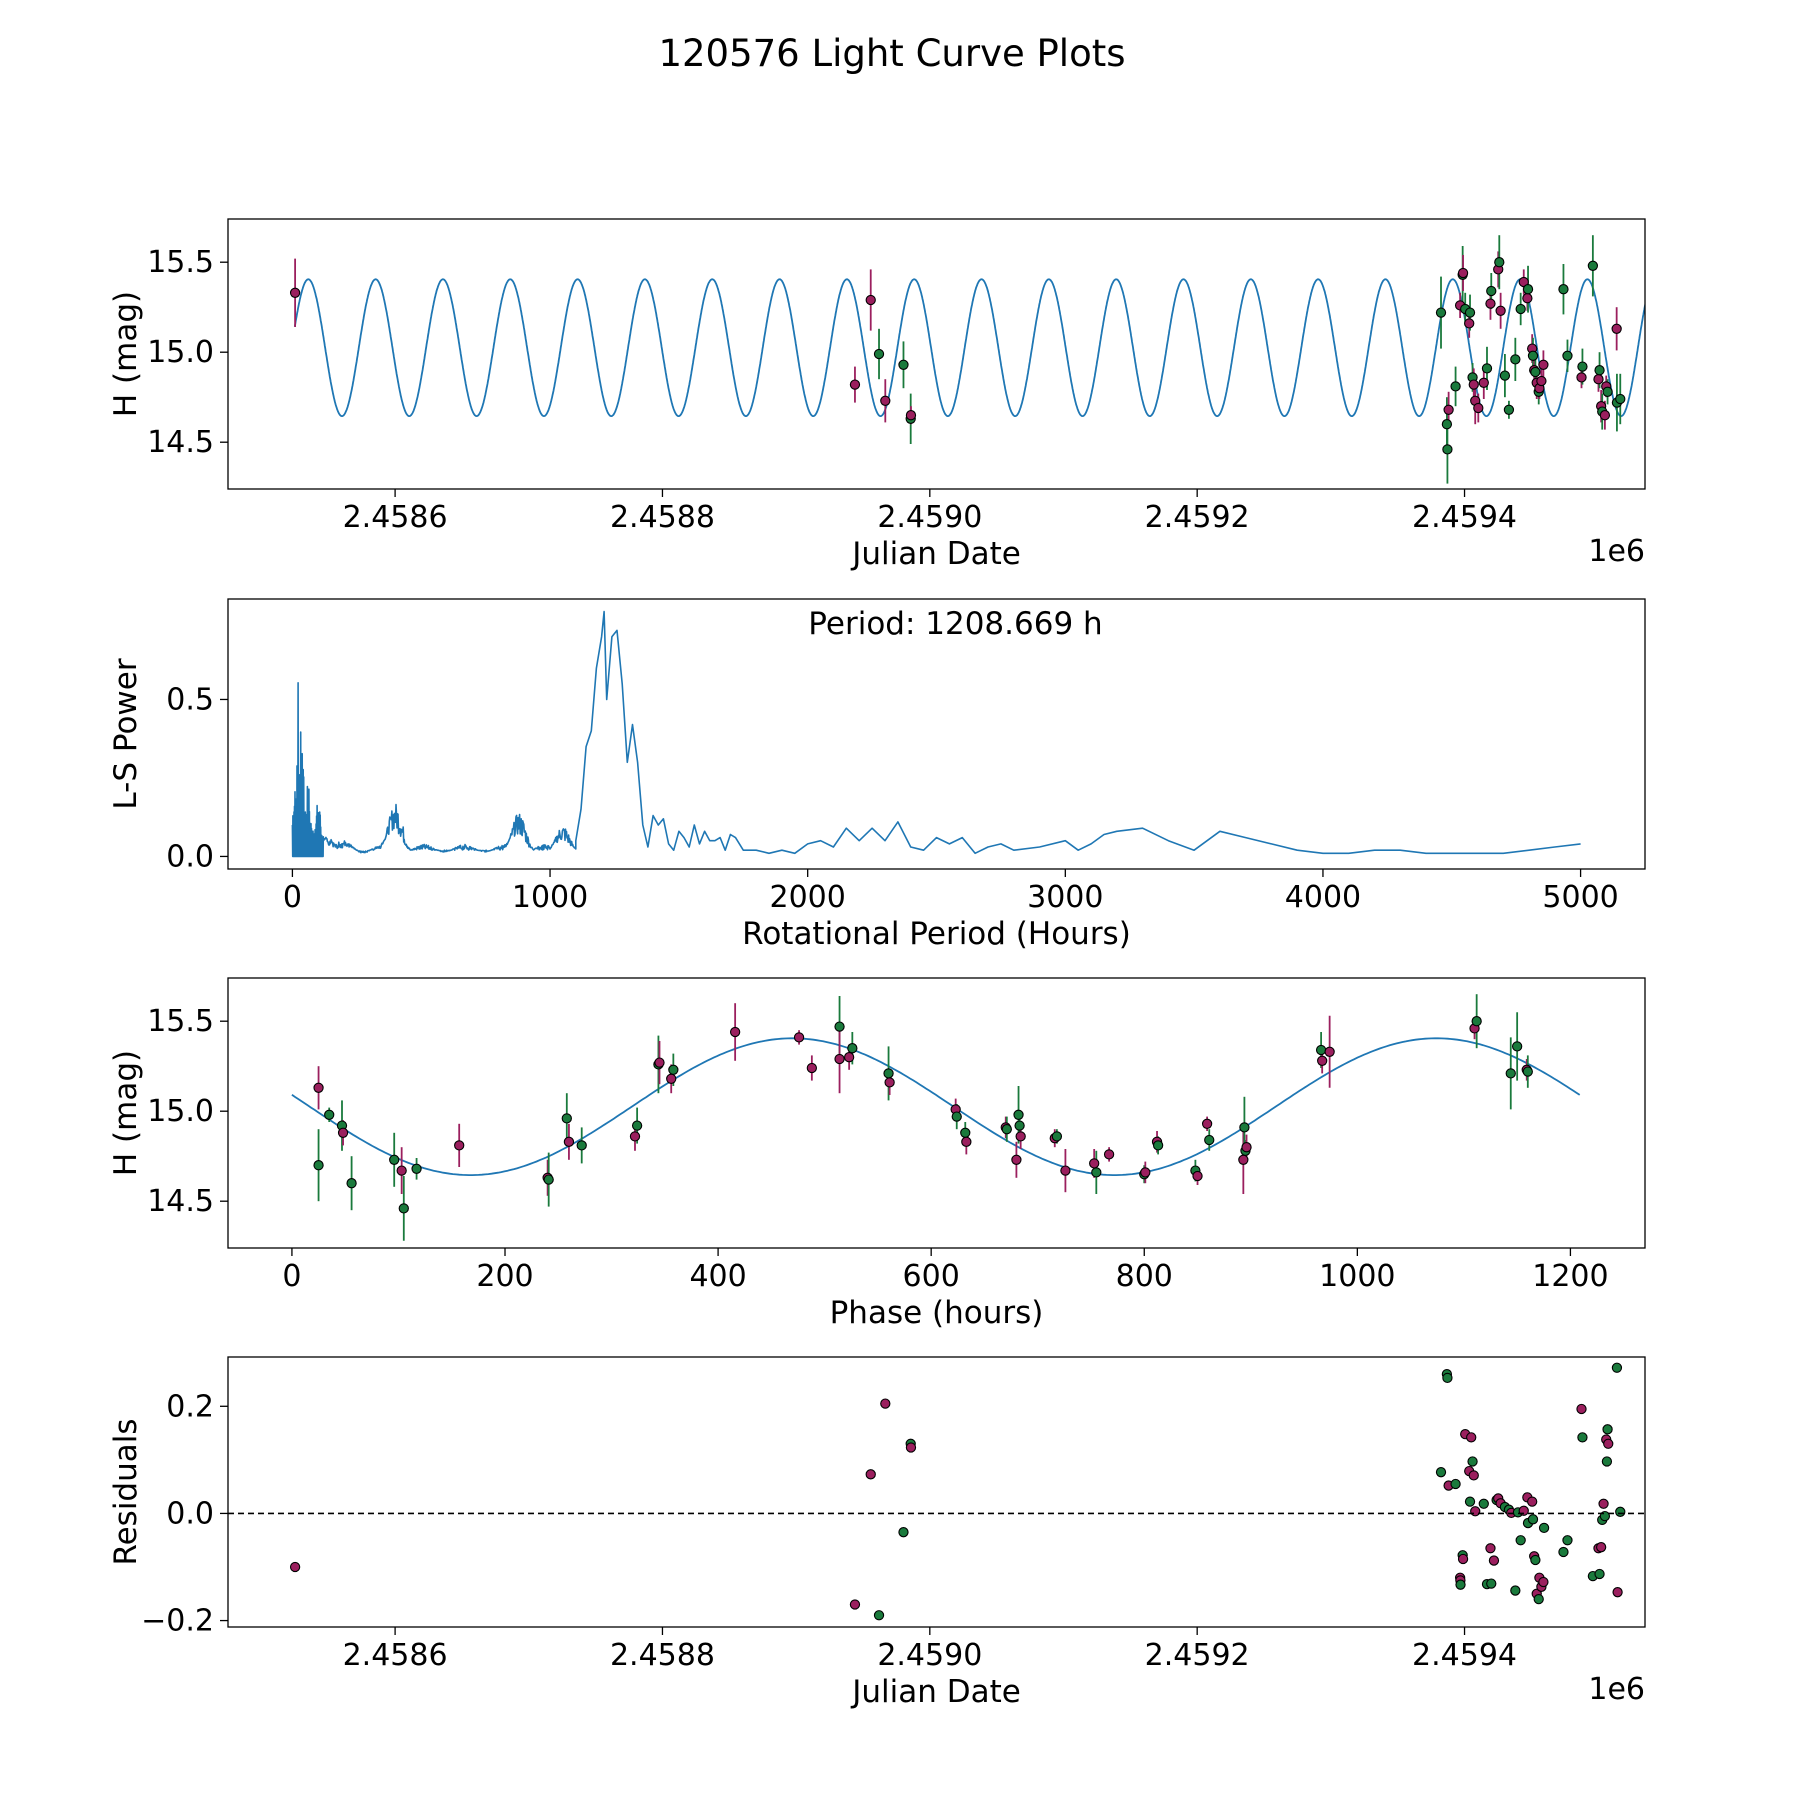 Image resolution: width=1800 pixels, height=1804 pixels. Describe the element at coordinates (1570, 1276) in the screenshot. I see `x-tick-label: 1200` at that location.